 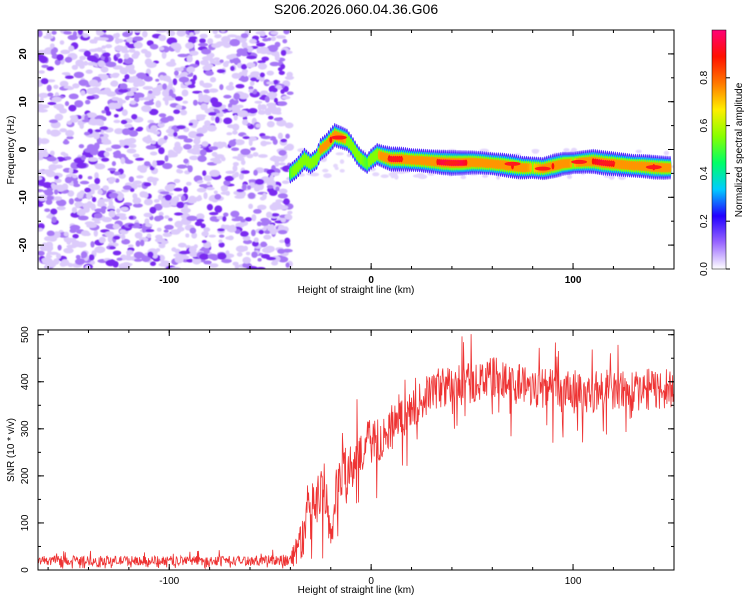 I want to click on y-tick-label: 10, so click(x=23, y=102).